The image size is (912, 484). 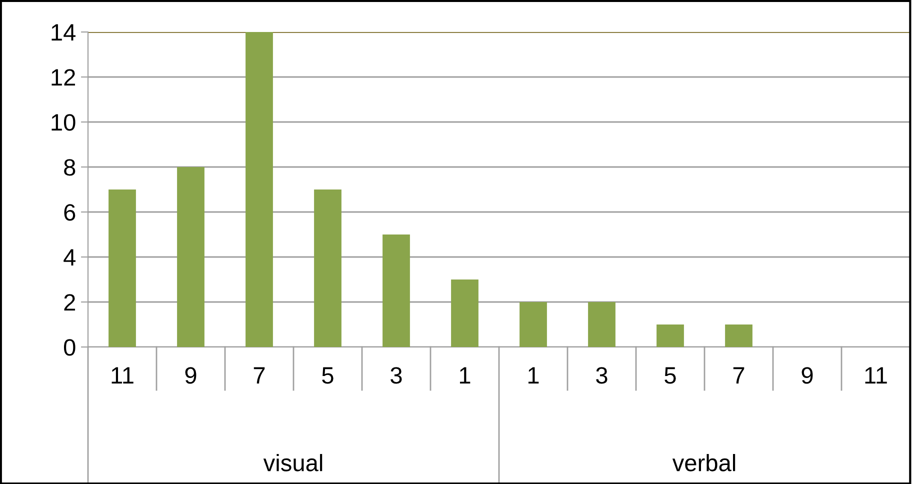 What do you see at coordinates (70, 257) in the screenshot?
I see `y-tick-label: 4` at bounding box center [70, 257].